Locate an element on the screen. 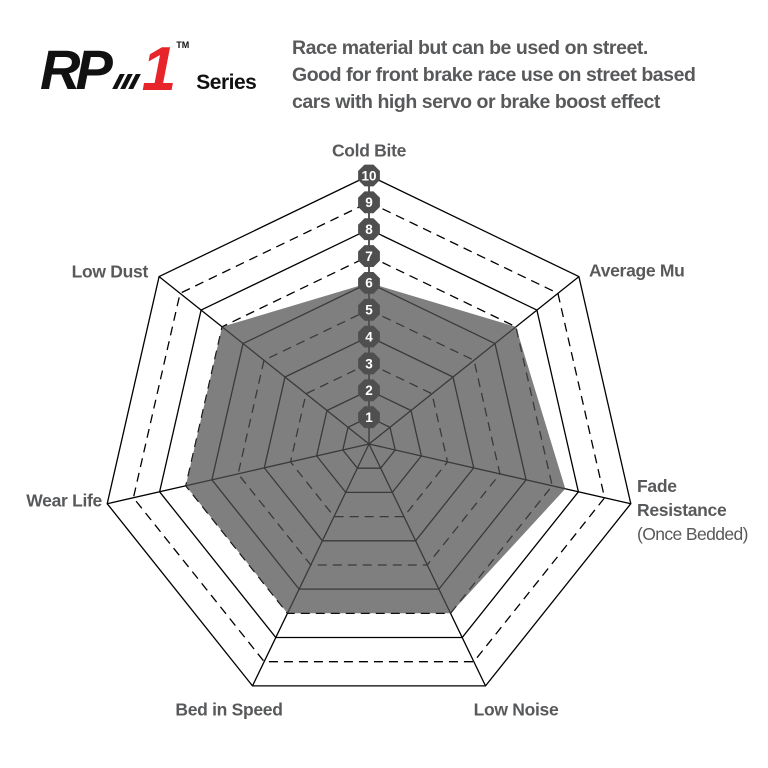  trademark-symbol: TM is located at coordinates (183, 45).